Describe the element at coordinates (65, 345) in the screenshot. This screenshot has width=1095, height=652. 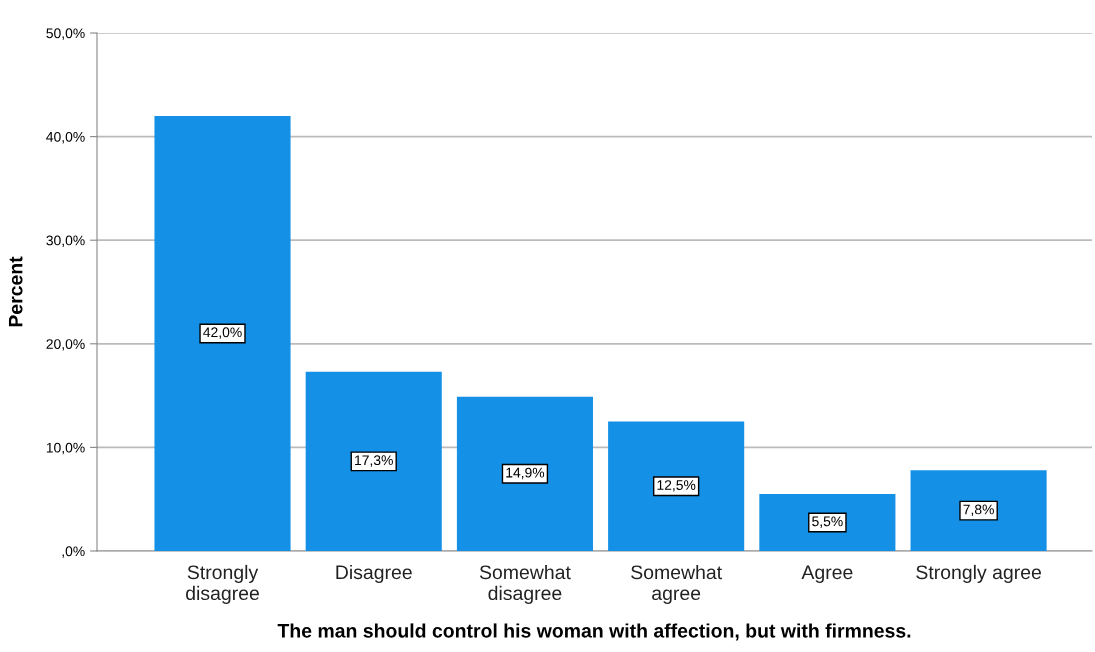
I see `y-tick-label: 20,0%` at that location.